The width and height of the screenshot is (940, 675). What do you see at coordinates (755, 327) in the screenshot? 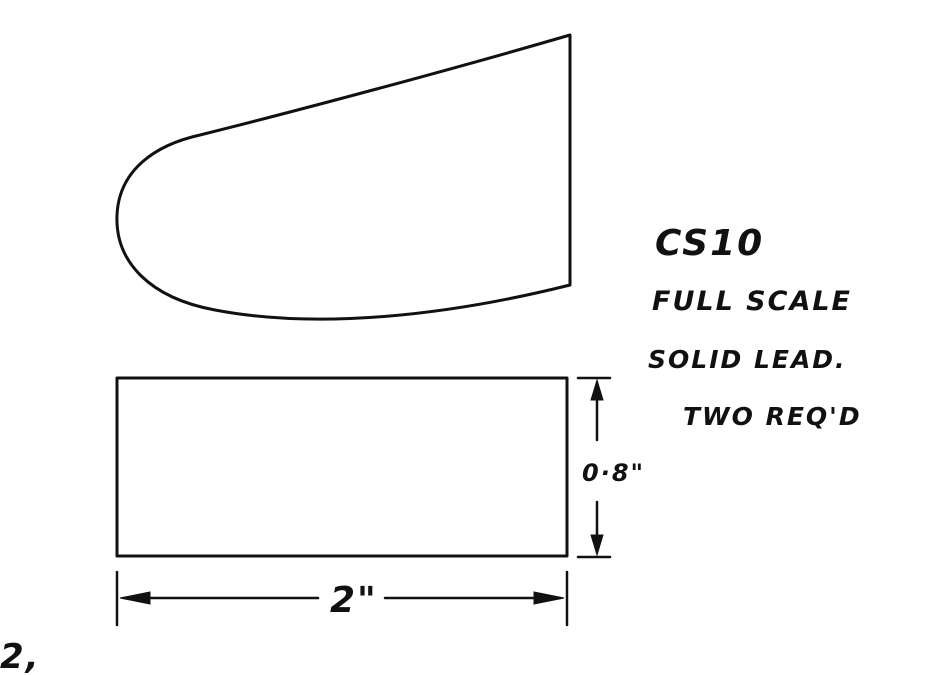
I see `notes-block: CS10 FULL SCALE SOLID LEAD. TWO REQ'D` at bounding box center [755, 327].